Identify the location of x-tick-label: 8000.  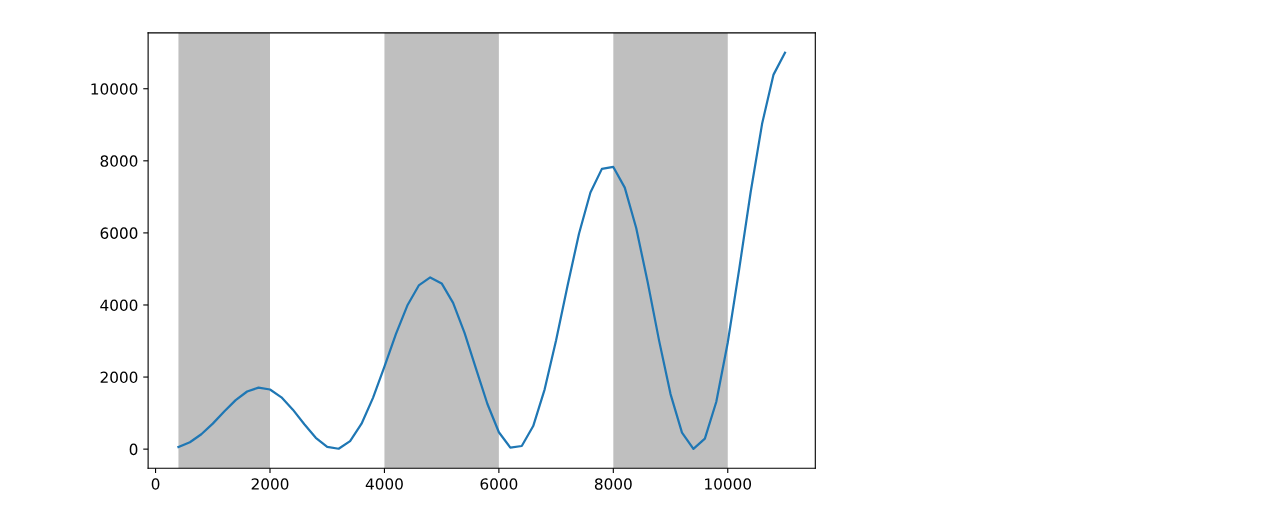
(613, 484).